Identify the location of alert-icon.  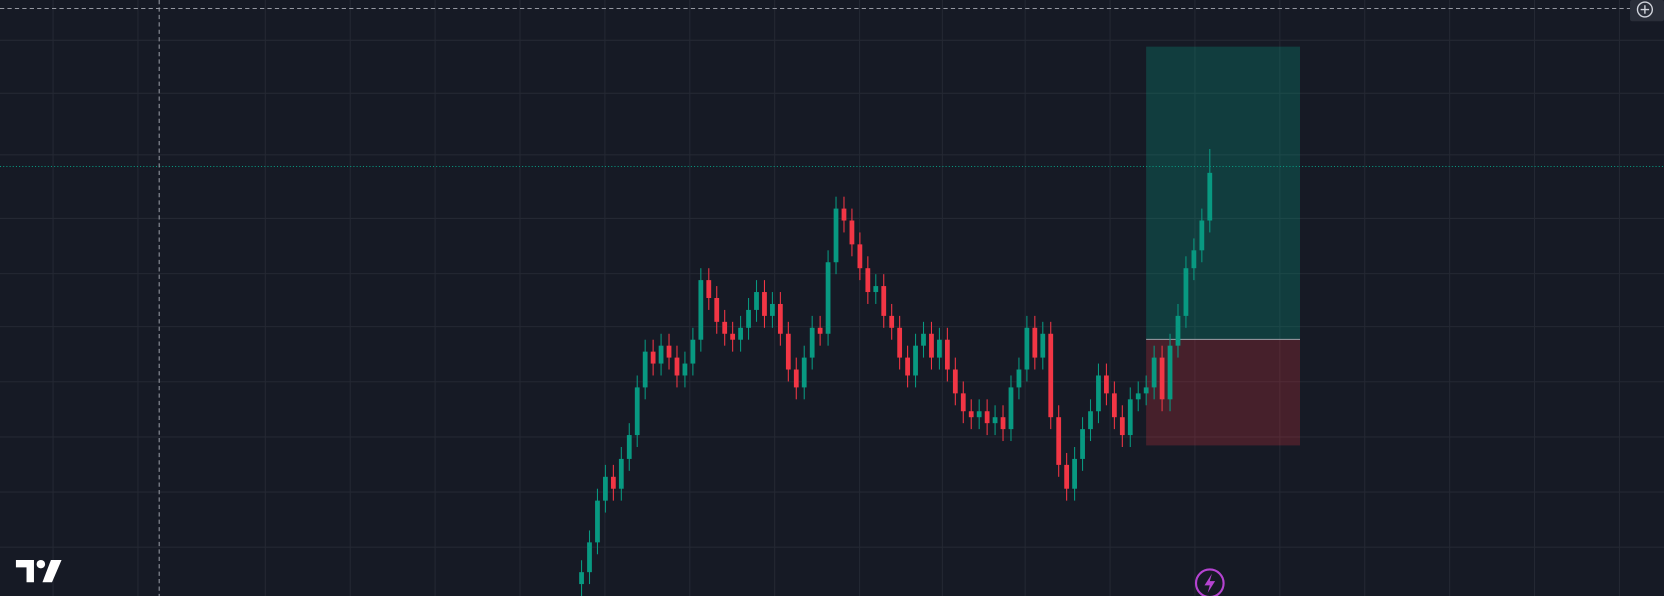
(1210, 583).